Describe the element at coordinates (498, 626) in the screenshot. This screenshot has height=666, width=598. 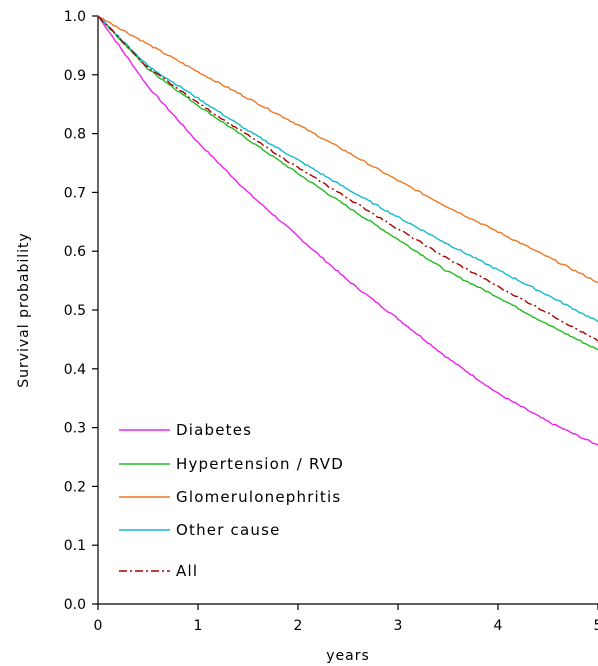
I see `x-tick-label: 4` at that location.